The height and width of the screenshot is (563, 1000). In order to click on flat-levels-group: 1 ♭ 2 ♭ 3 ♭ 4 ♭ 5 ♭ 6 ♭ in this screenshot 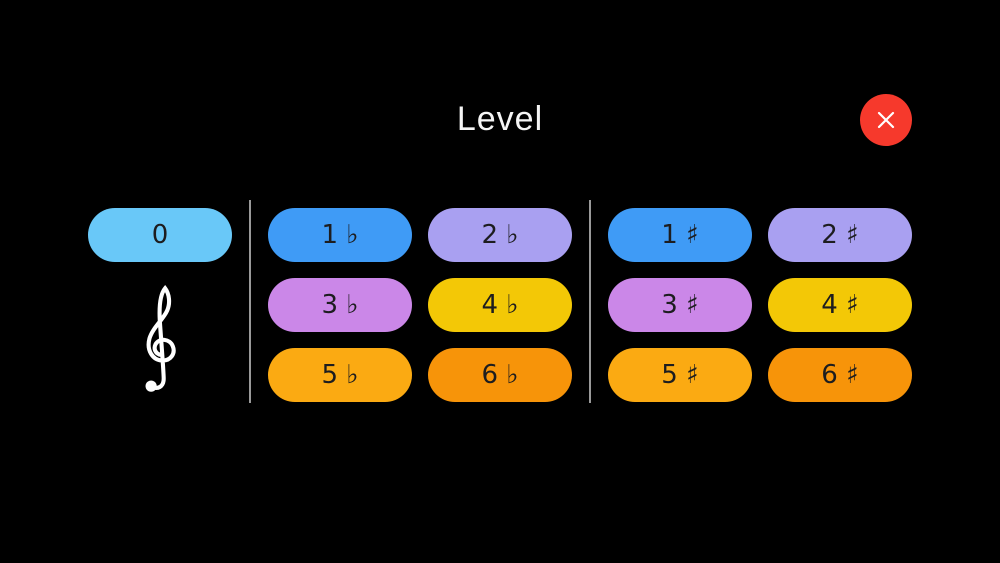, I will do `click(420, 305)`.